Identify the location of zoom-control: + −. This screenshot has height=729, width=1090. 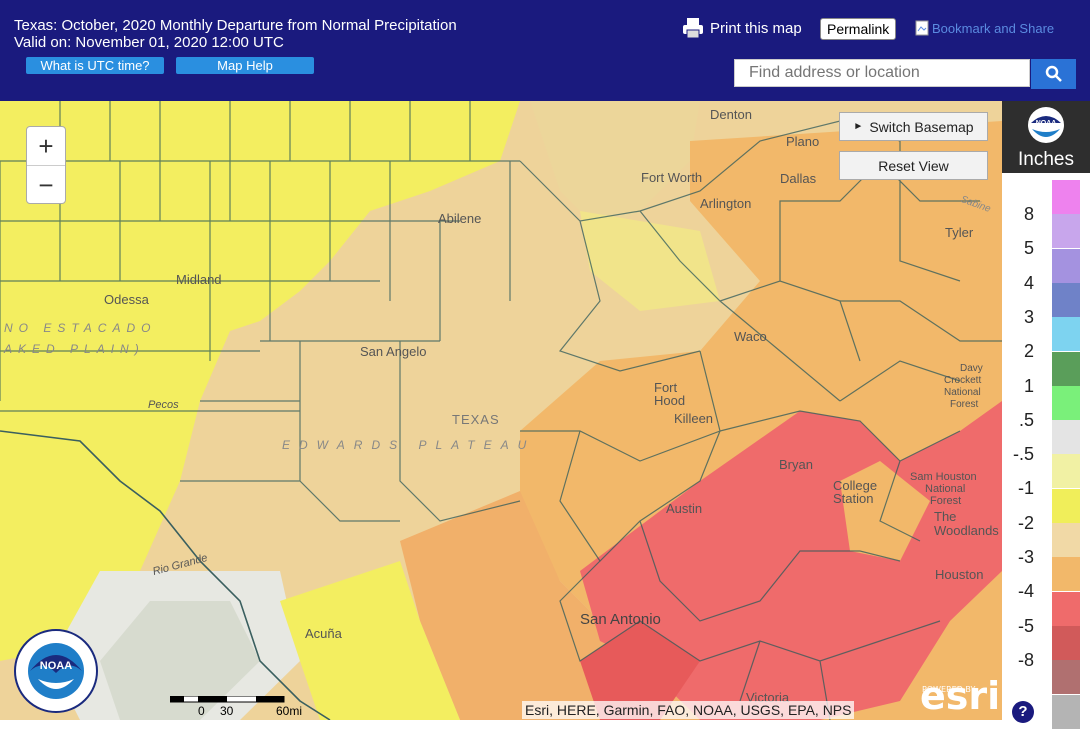
(46, 165).